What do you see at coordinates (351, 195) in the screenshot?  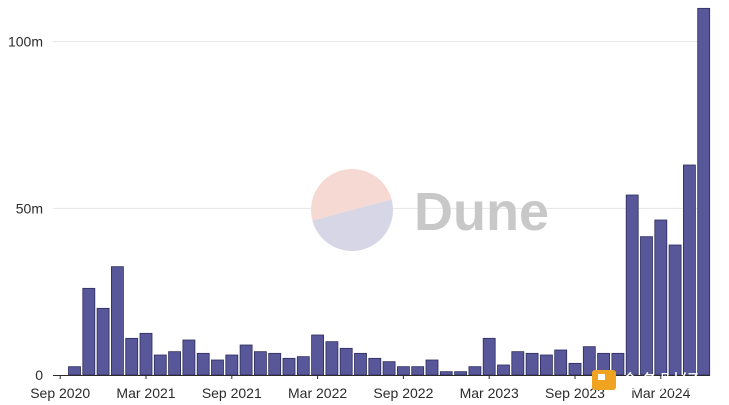 I see `pie-logo-top-slice` at bounding box center [351, 195].